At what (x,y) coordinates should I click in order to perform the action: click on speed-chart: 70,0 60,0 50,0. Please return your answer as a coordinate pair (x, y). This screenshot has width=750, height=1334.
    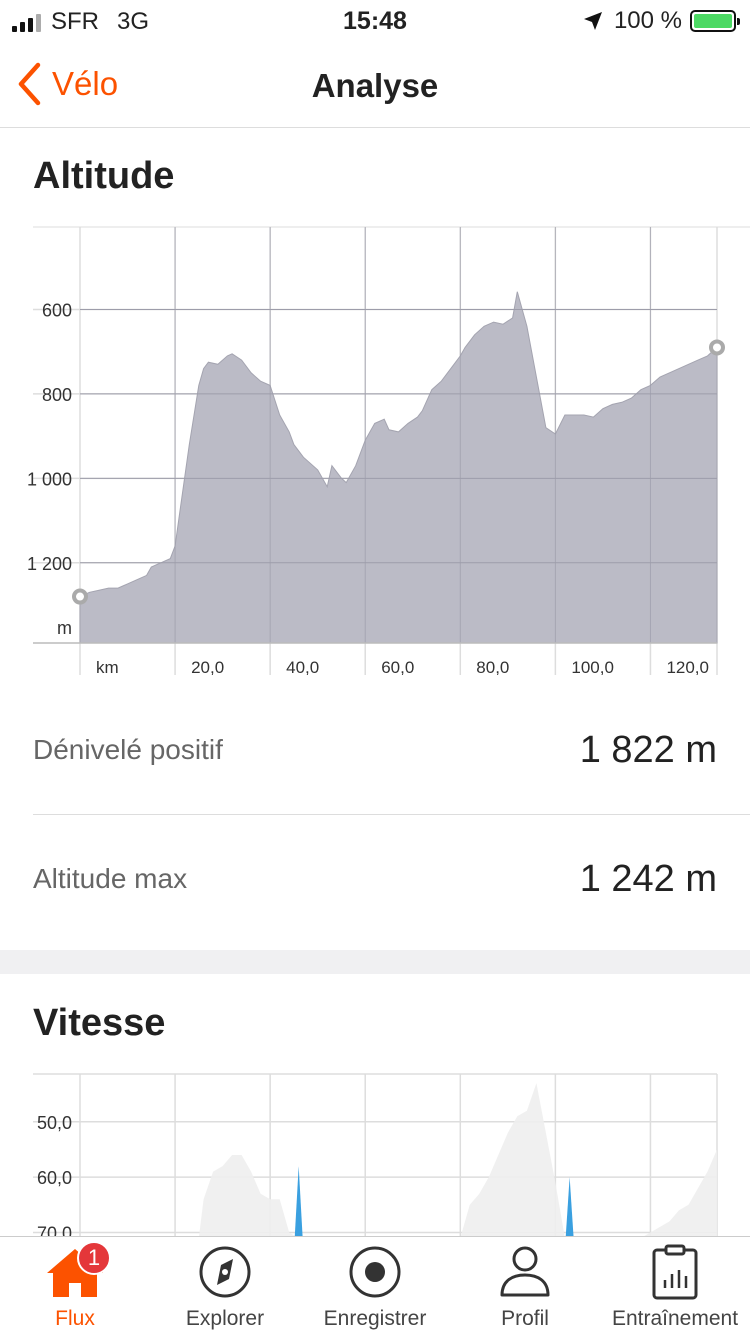
    Looking at the image, I should click on (375, 1154).